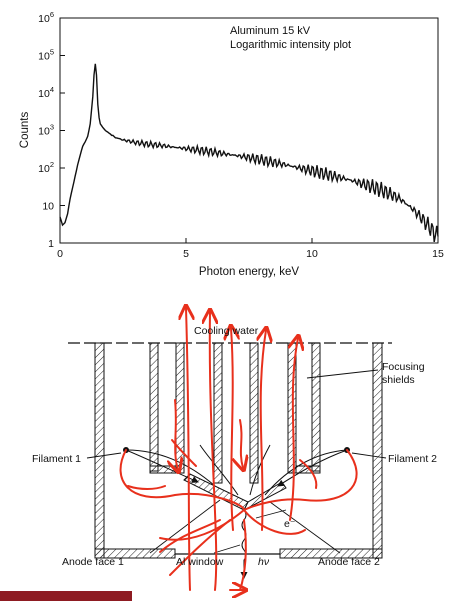 The height and width of the screenshot is (606, 458). What do you see at coordinates (412, 459) in the screenshot?
I see `filament-2-label: Filament 2` at bounding box center [412, 459].